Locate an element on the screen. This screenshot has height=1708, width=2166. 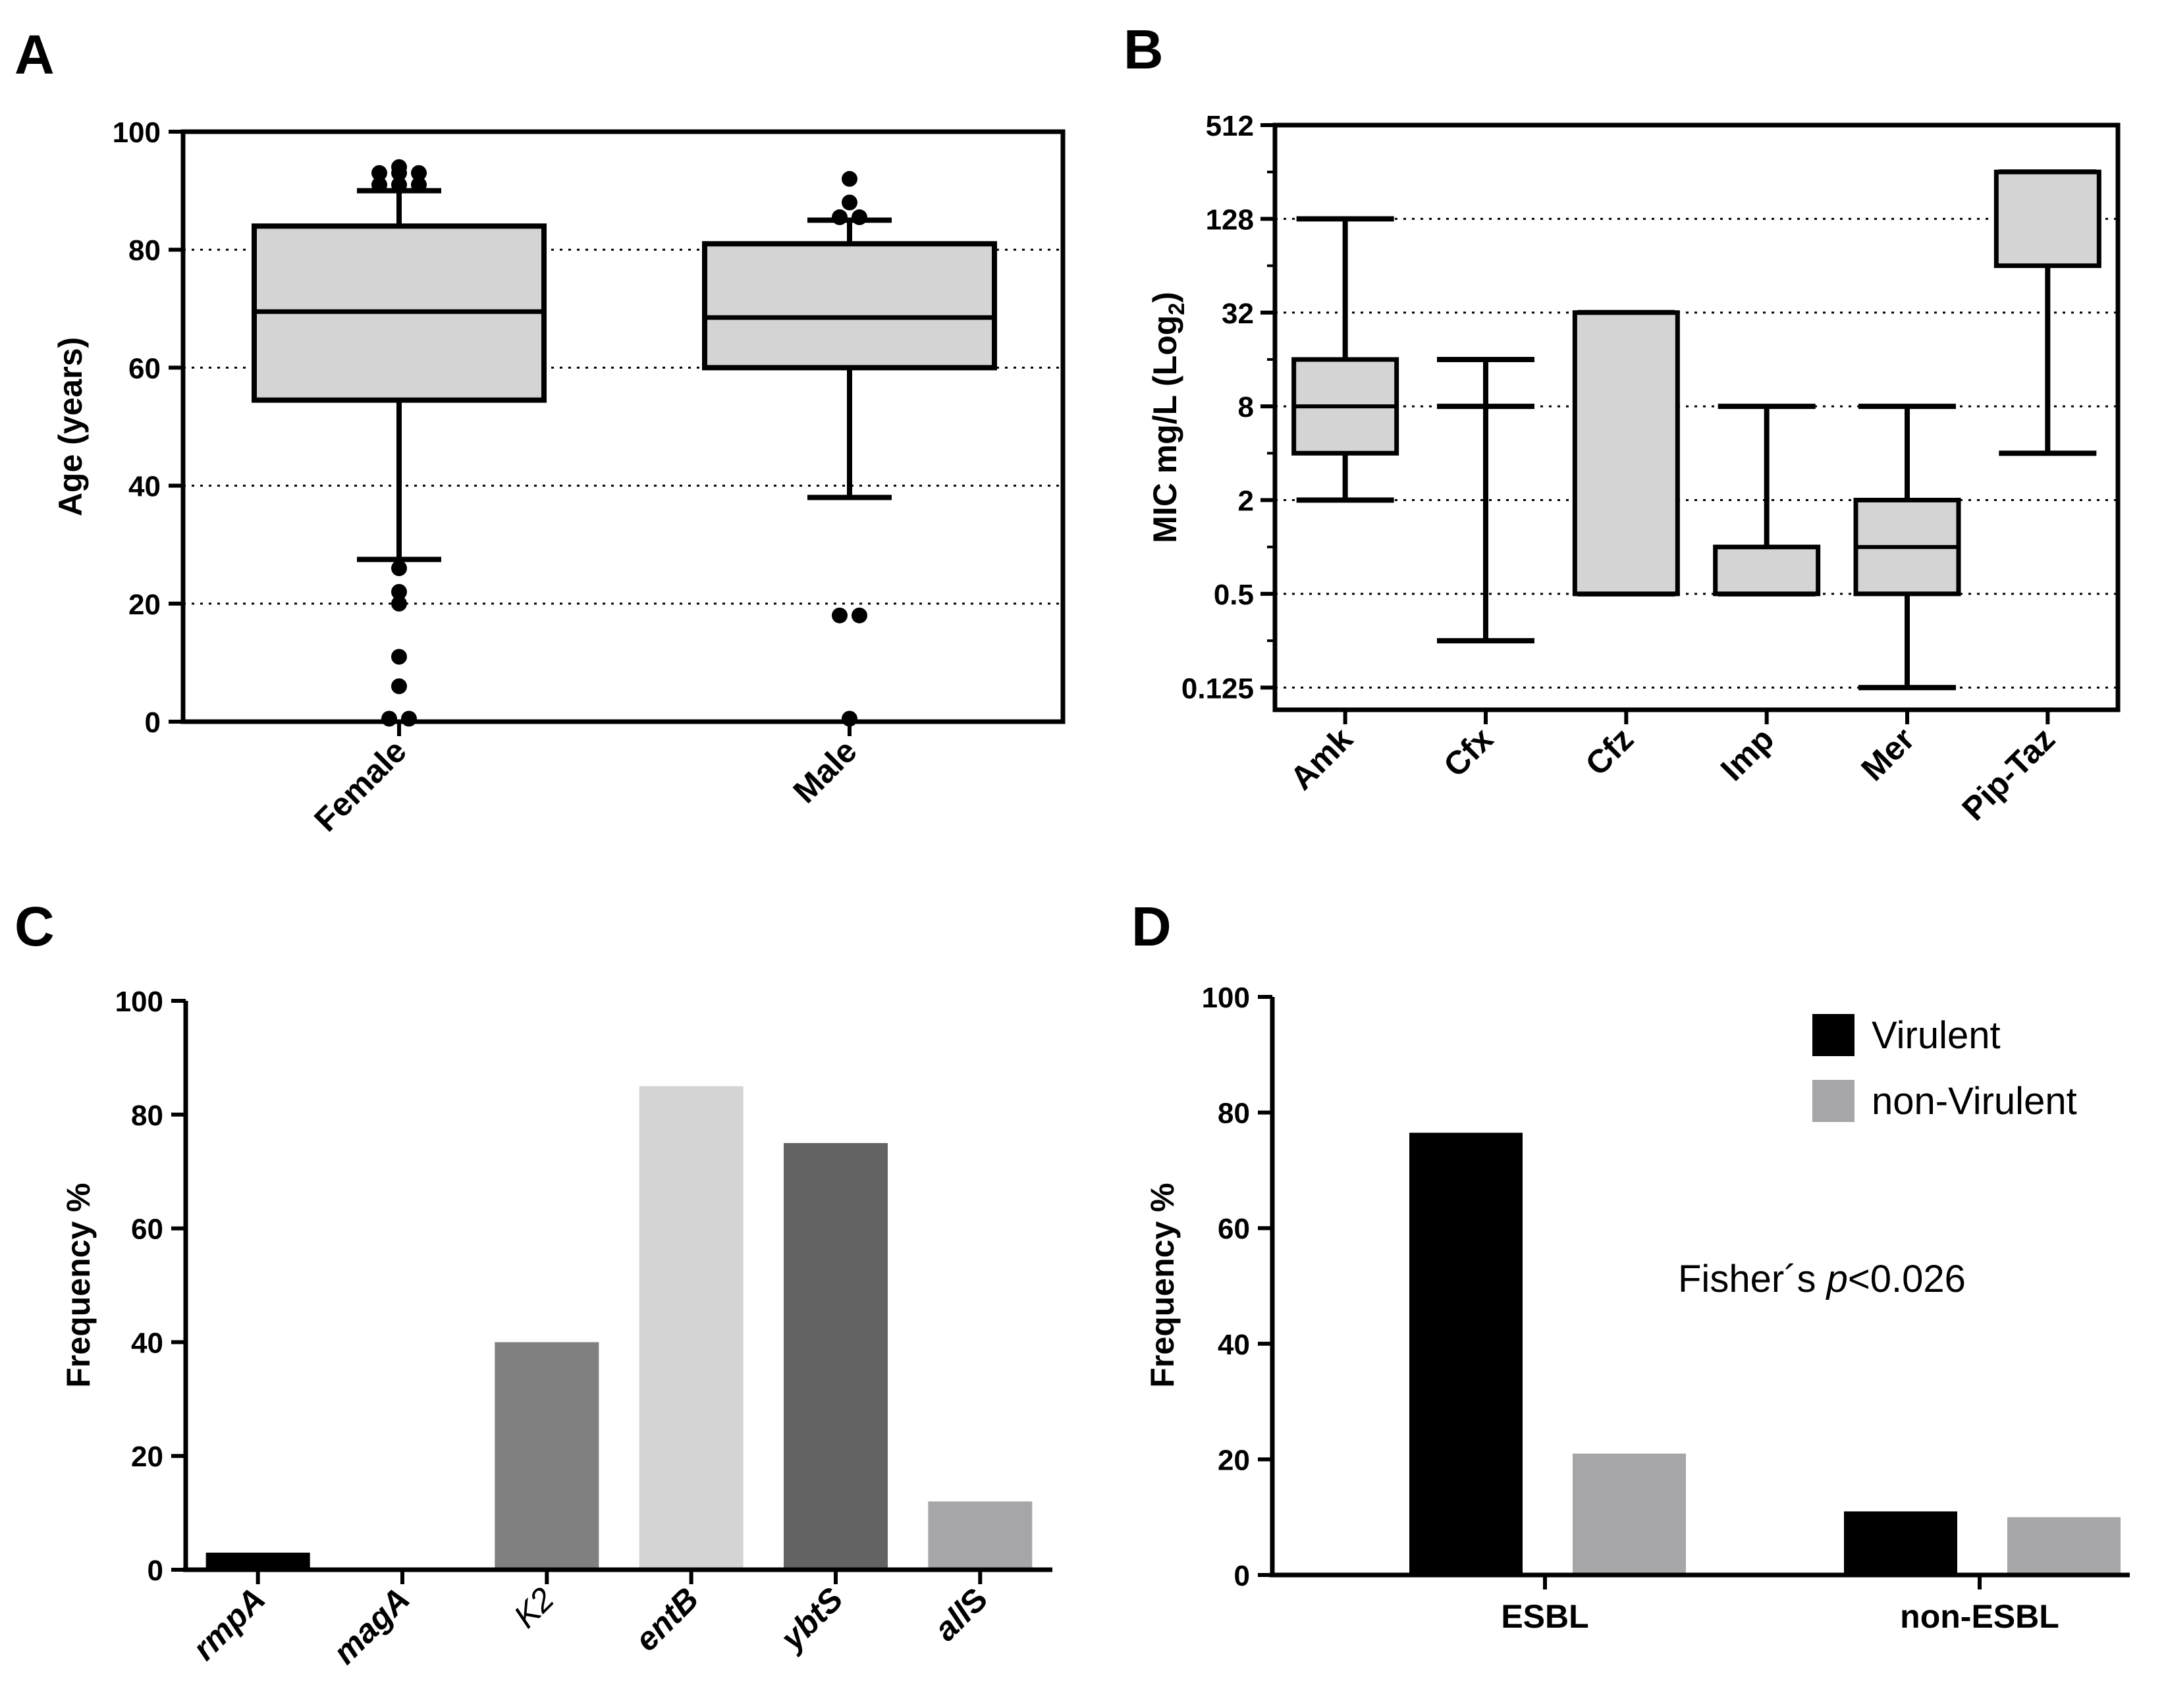
panel-c-ytick-label: 60 is located at coordinates (147, 1230).